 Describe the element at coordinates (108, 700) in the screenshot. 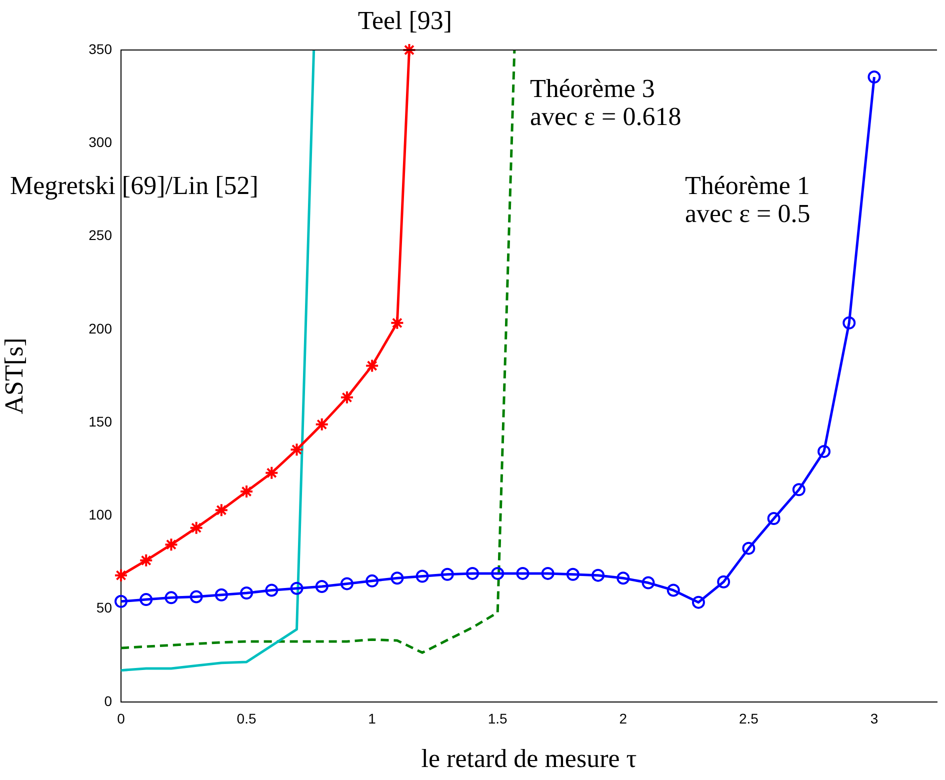

I see `y-tick-label: 0` at that location.